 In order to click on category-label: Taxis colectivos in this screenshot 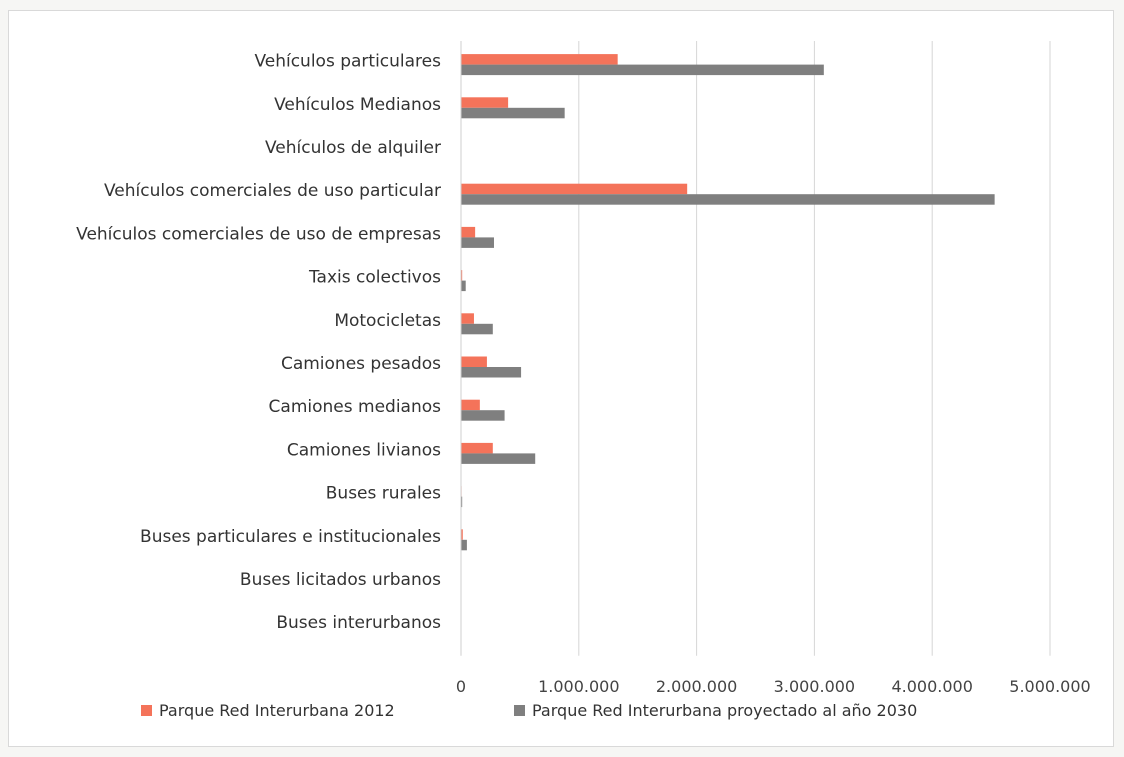, I will do `click(374, 278)`.